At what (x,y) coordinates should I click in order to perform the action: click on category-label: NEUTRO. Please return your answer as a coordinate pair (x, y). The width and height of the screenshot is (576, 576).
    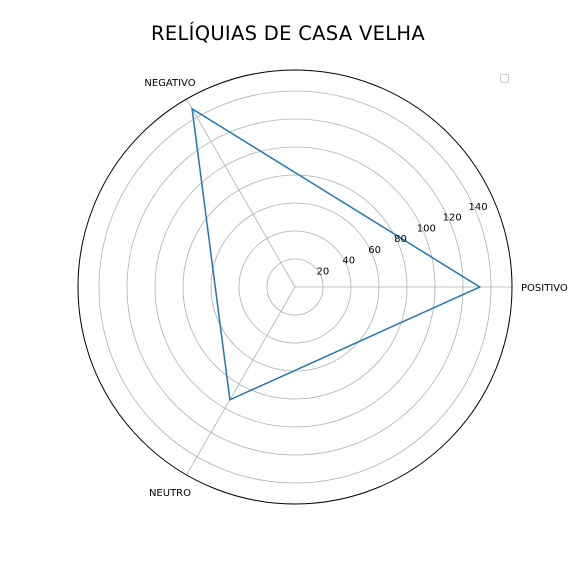
    Looking at the image, I should click on (170, 493).